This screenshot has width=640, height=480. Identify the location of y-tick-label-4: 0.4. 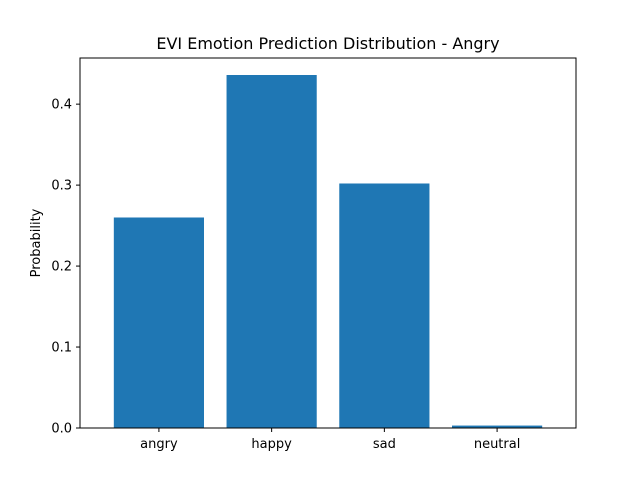
(61, 105).